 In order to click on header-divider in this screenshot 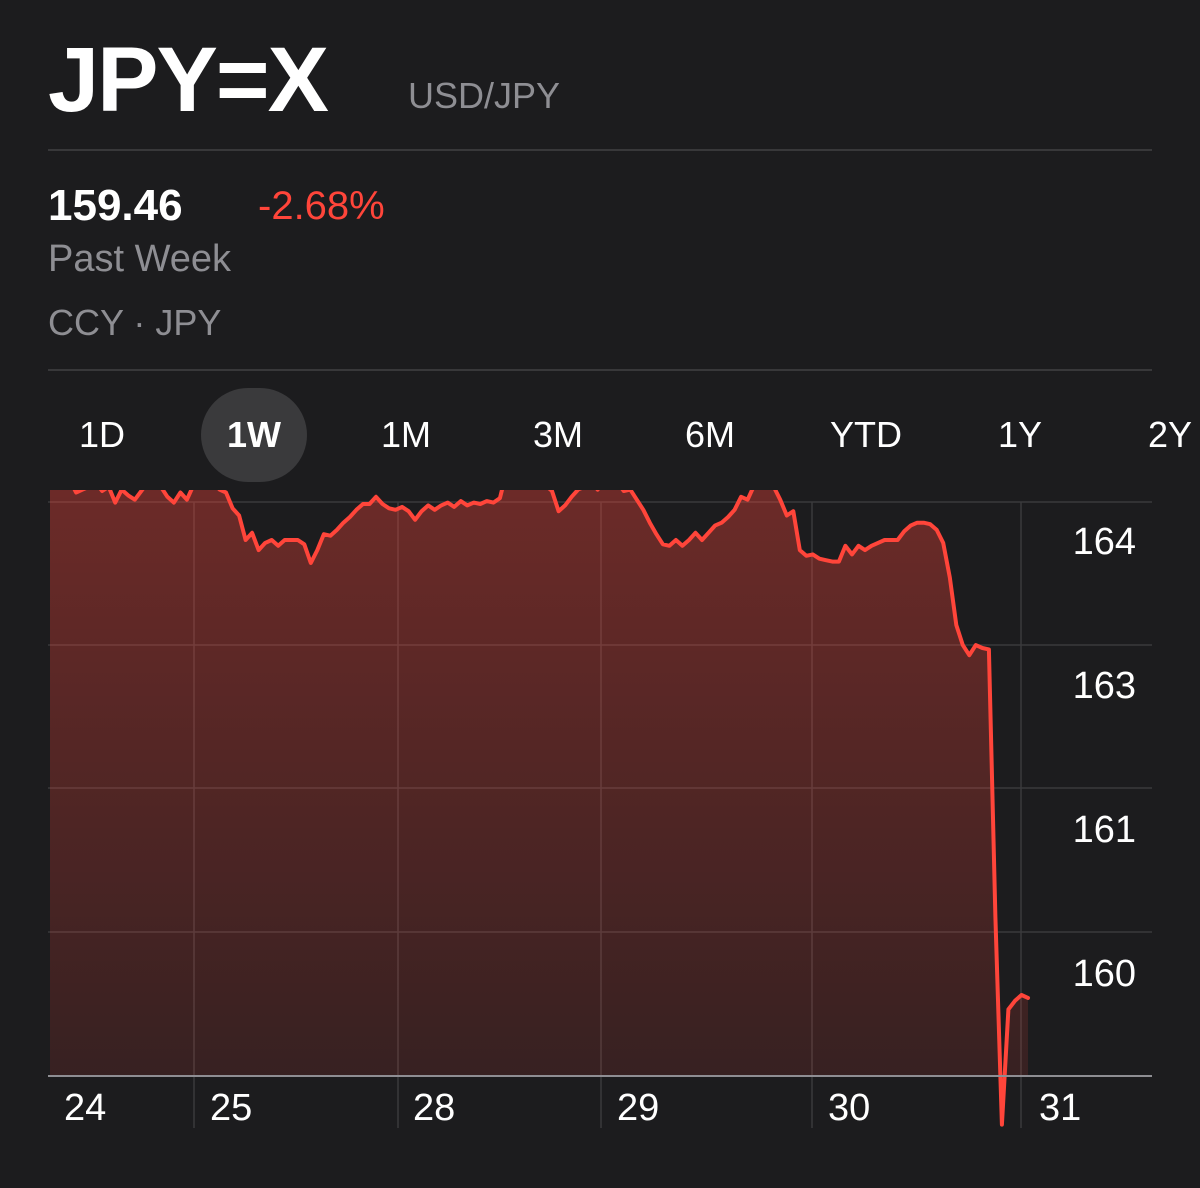, I will do `click(600, 150)`.